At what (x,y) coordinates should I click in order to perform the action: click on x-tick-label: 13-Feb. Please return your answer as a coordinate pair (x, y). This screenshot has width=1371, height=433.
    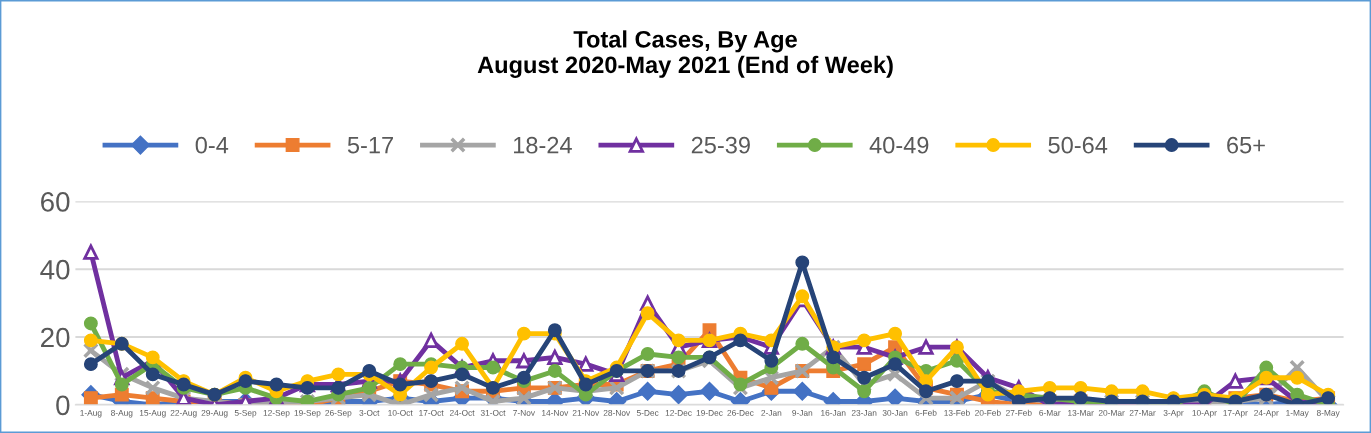
    Looking at the image, I should click on (957, 412).